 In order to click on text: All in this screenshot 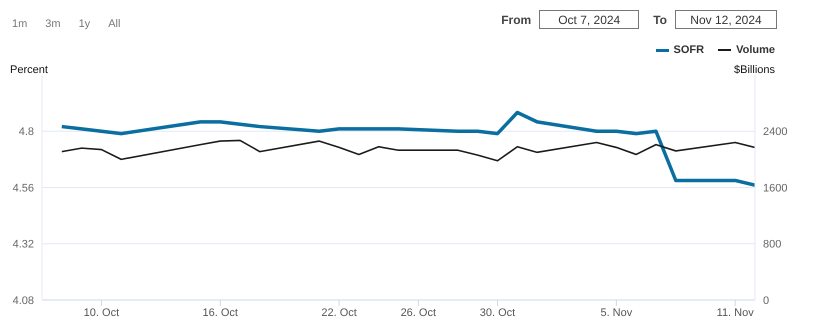, I will do `click(114, 24)`.